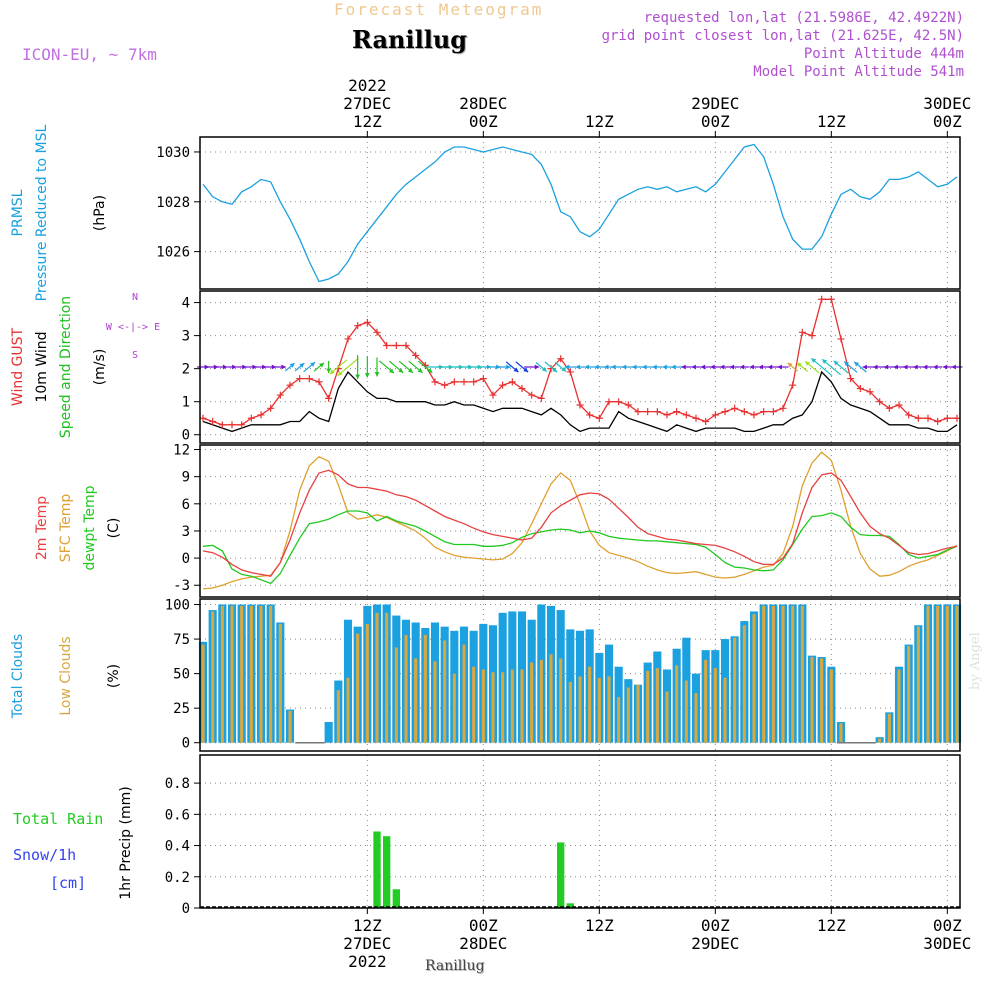  What do you see at coordinates (173, 153) in the screenshot?
I see `y-tick-label: 1030` at bounding box center [173, 153].